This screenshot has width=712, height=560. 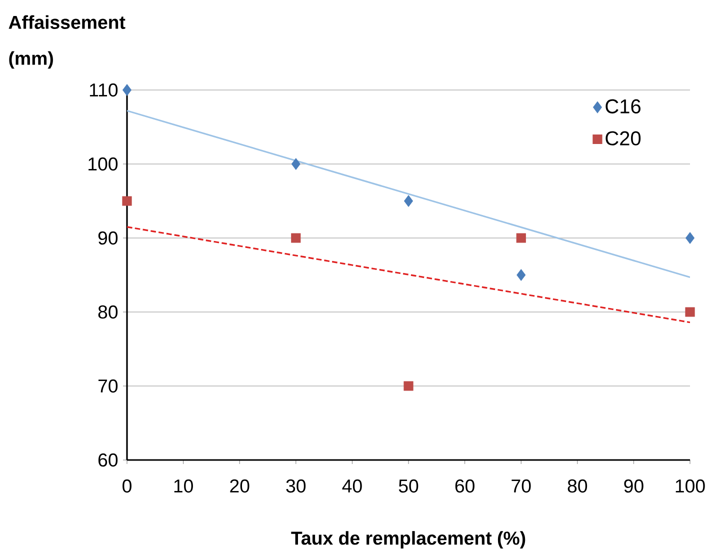 What do you see at coordinates (408, 486) in the screenshot?
I see `x-tick-label: 50` at bounding box center [408, 486].